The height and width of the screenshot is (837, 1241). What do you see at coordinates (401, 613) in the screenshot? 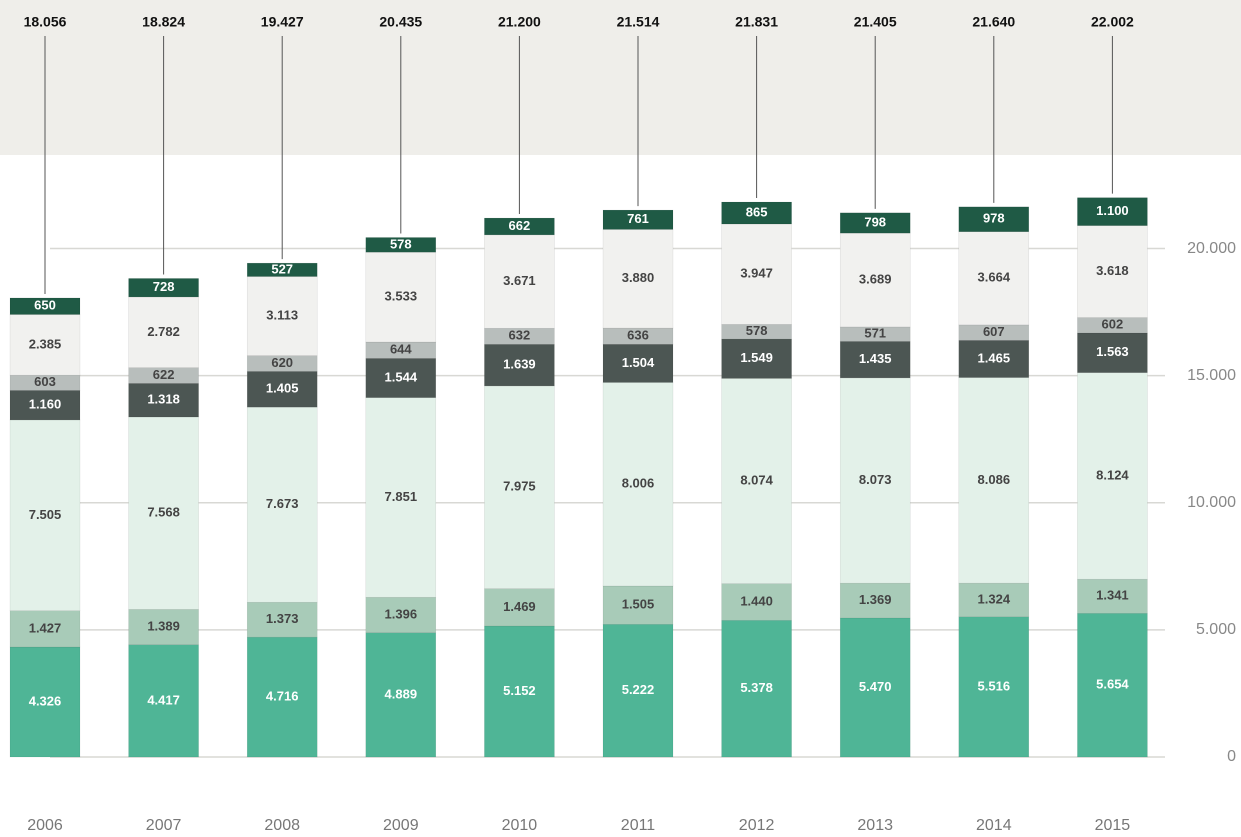
I see `value-label: 1.396` at bounding box center [401, 613].